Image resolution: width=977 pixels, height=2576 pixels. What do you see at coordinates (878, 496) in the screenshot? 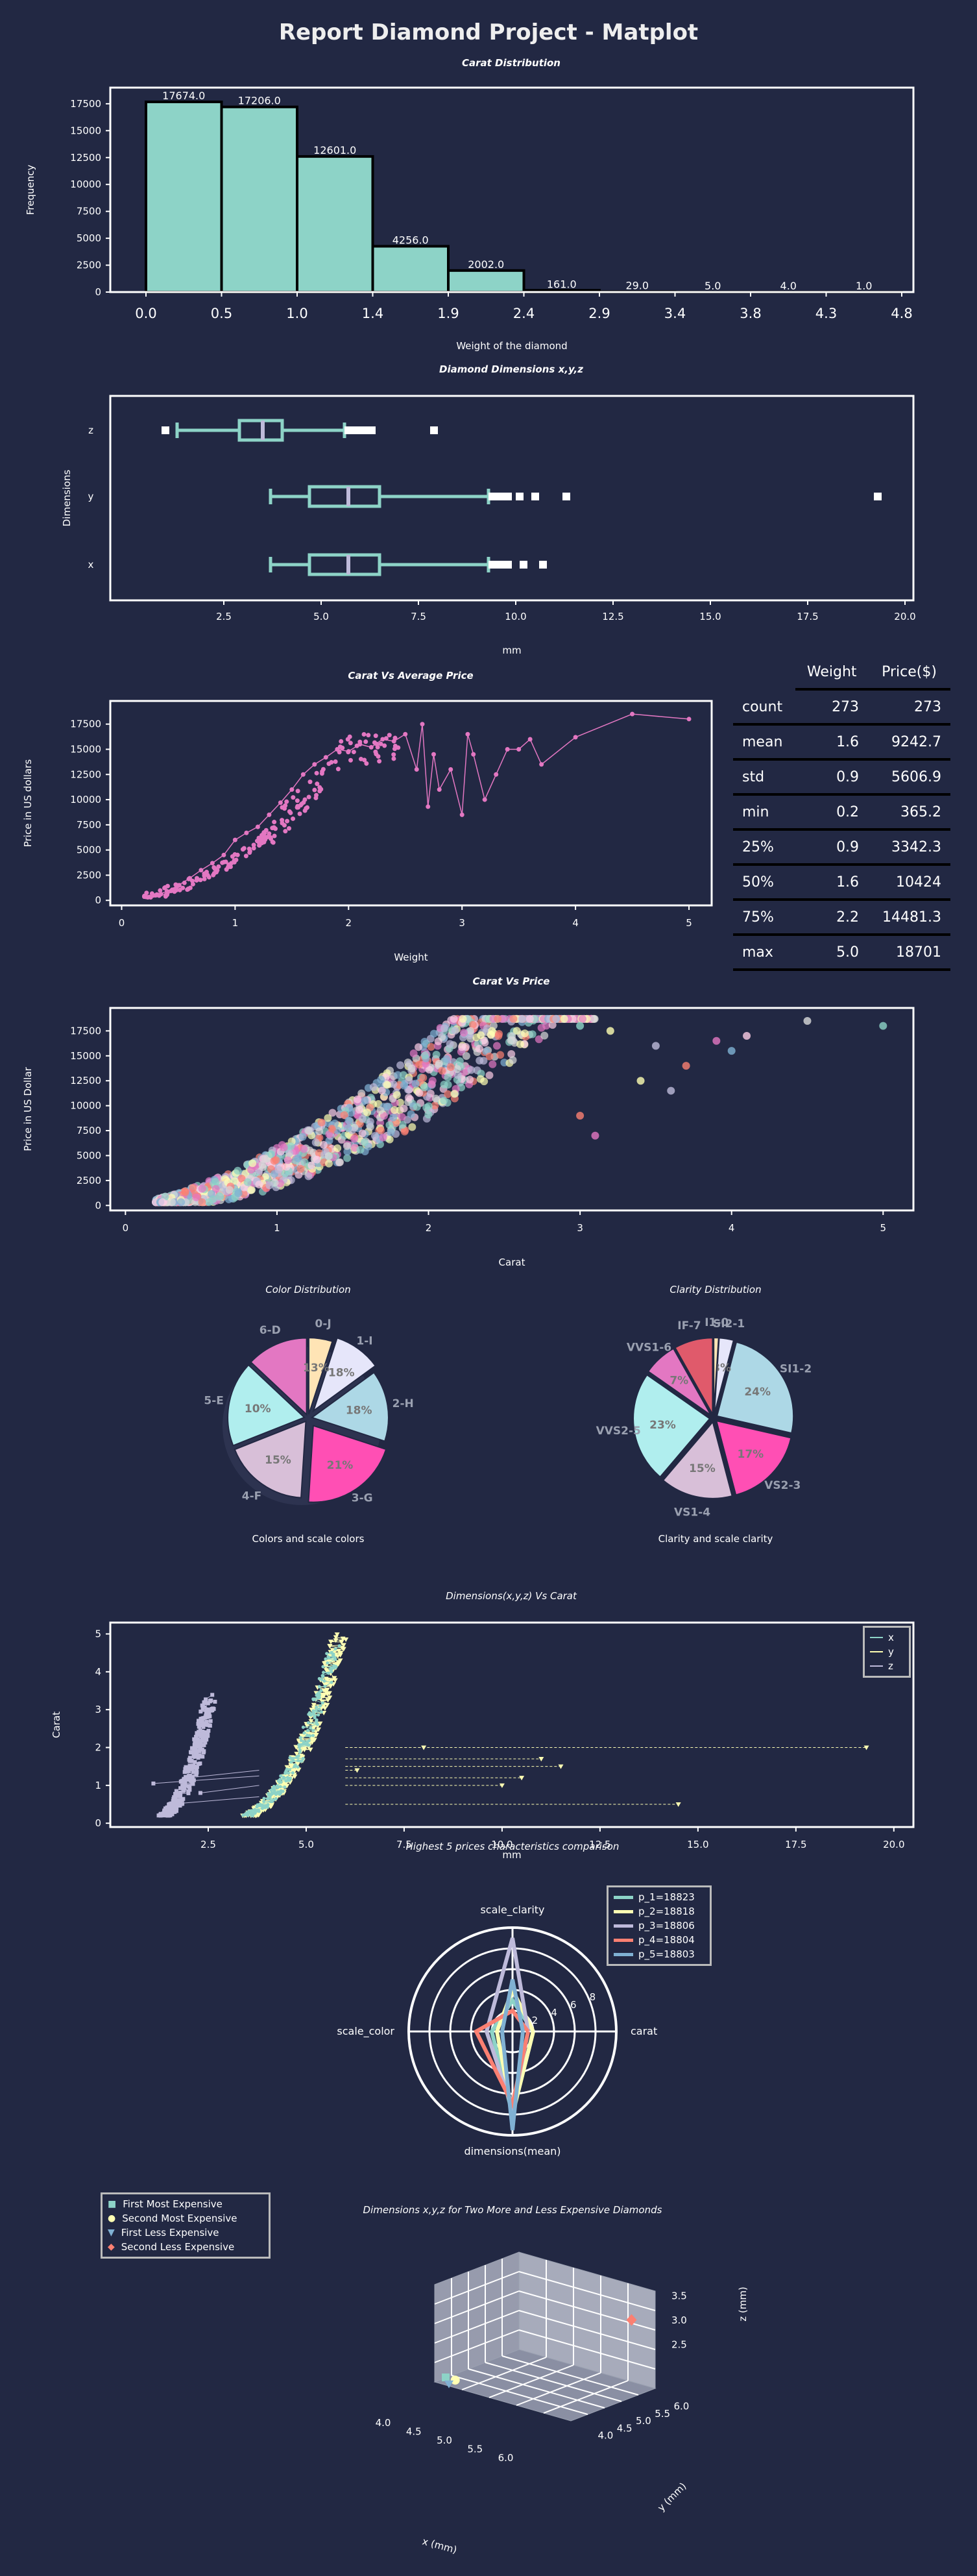
I see `box-flier` at bounding box center [878, 496].